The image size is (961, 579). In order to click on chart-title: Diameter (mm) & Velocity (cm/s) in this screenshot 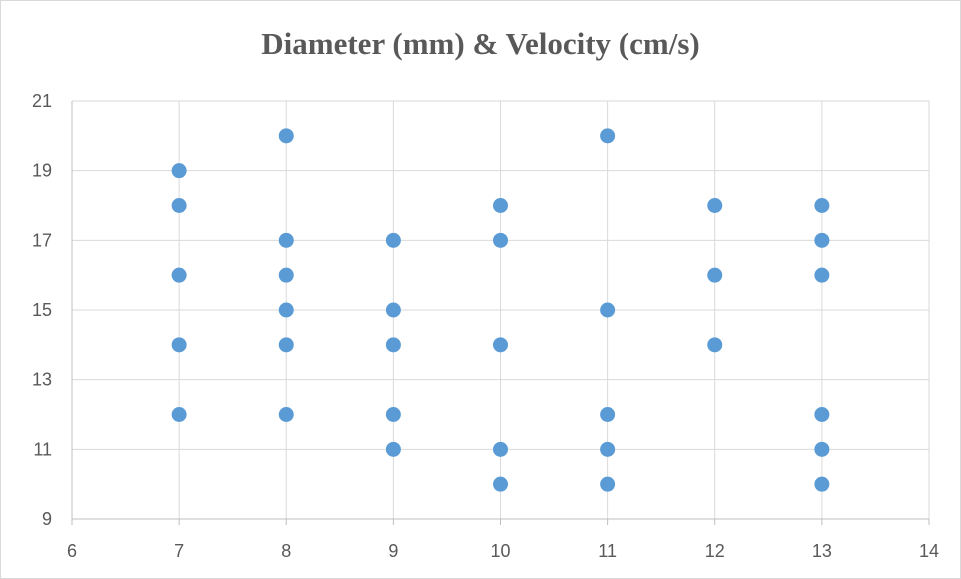, I will do `click(480, 43)`.